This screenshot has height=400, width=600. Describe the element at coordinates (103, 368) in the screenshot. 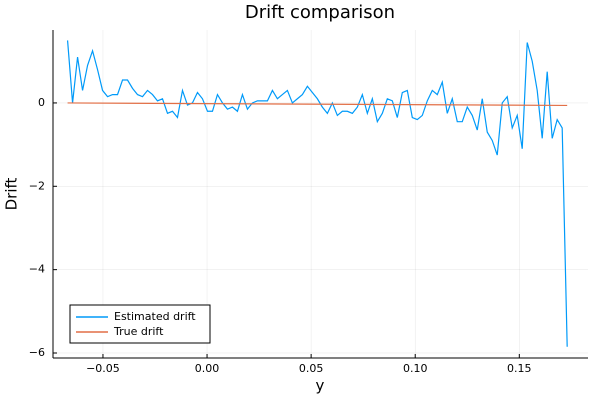

I see `x-tick-label: −0.05` at that location.